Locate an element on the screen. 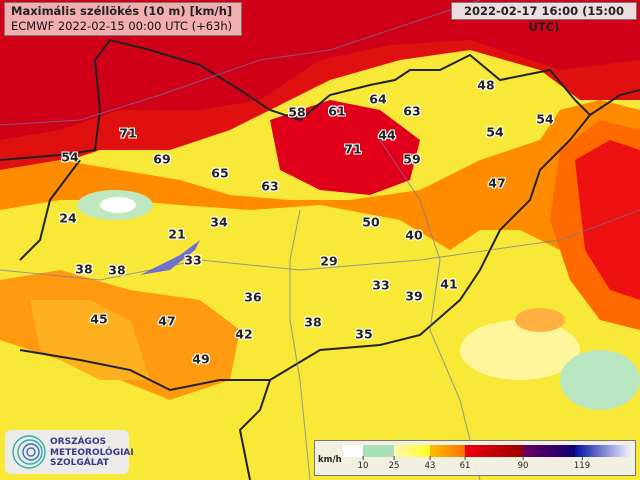 This screenshot has width=640, height=480. gust-value-label: 61 is located at coordinates (337, 111).